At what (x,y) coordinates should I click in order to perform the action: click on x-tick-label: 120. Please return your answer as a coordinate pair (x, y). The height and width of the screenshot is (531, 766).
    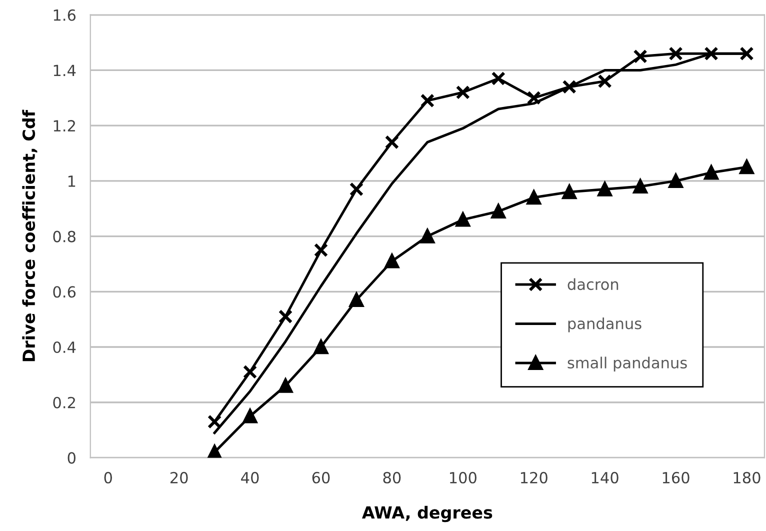
    Looking at the image, I should click on (534, 478).